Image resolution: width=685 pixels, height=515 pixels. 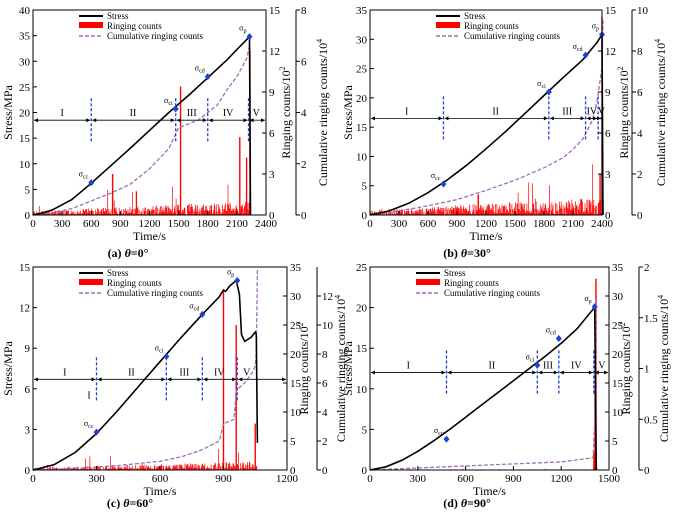 I want to click on panel-caption: (d) θ=90°, so click(x=467, y=503).